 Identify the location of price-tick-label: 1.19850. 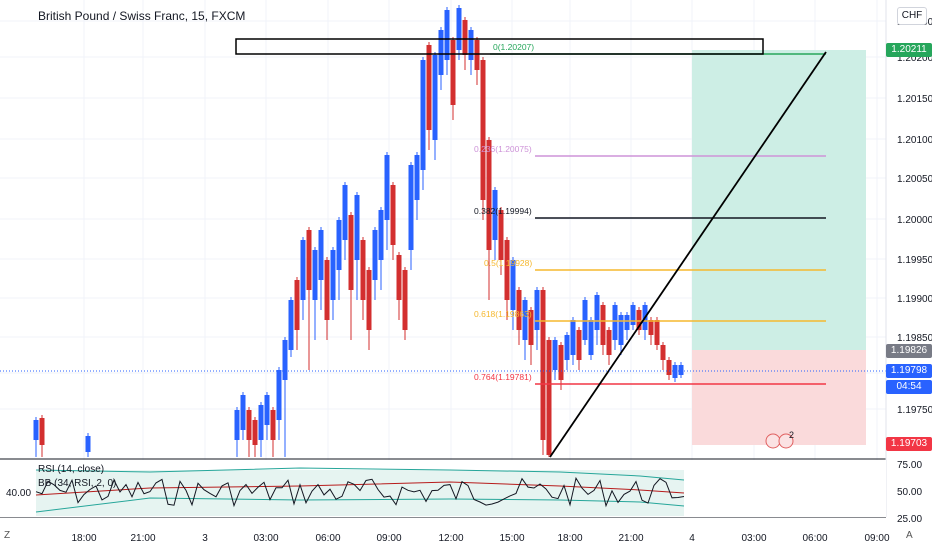
(914, 338).